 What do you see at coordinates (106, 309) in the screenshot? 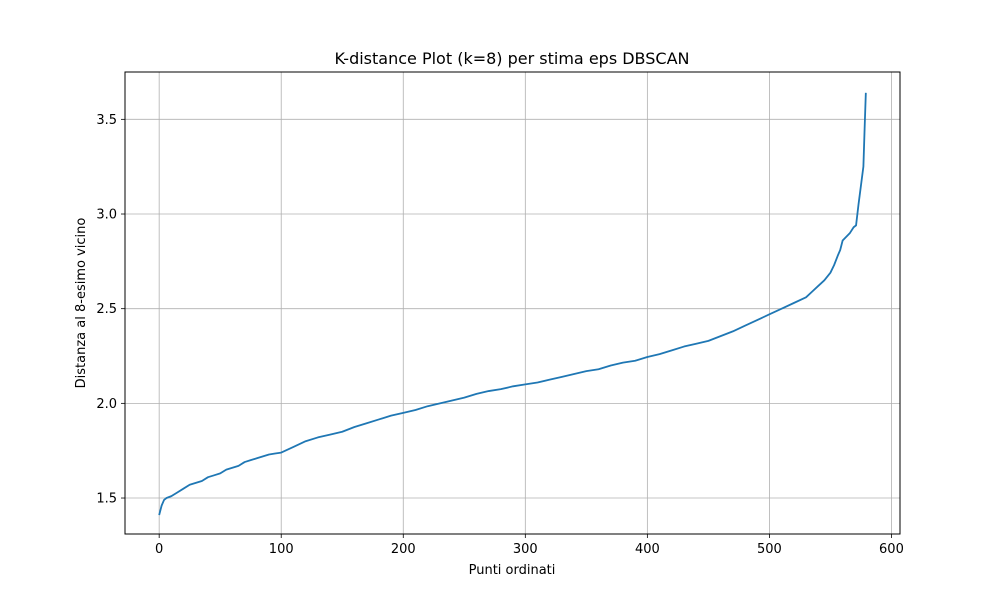
I see `y-tick-label: 2.5` at bounding box center [106, 309].